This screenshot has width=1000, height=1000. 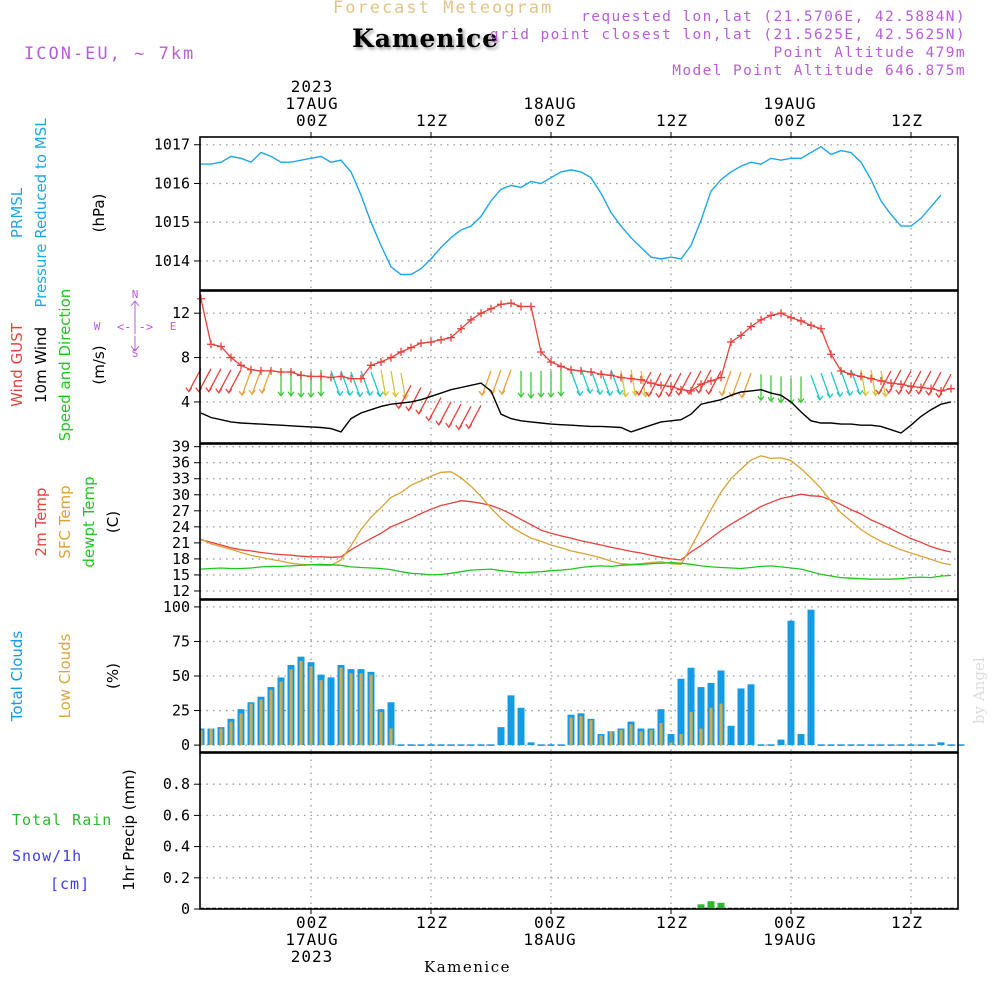 I want to click on point-altitude: Point Altitude 479m, so click(x=869, y=53).